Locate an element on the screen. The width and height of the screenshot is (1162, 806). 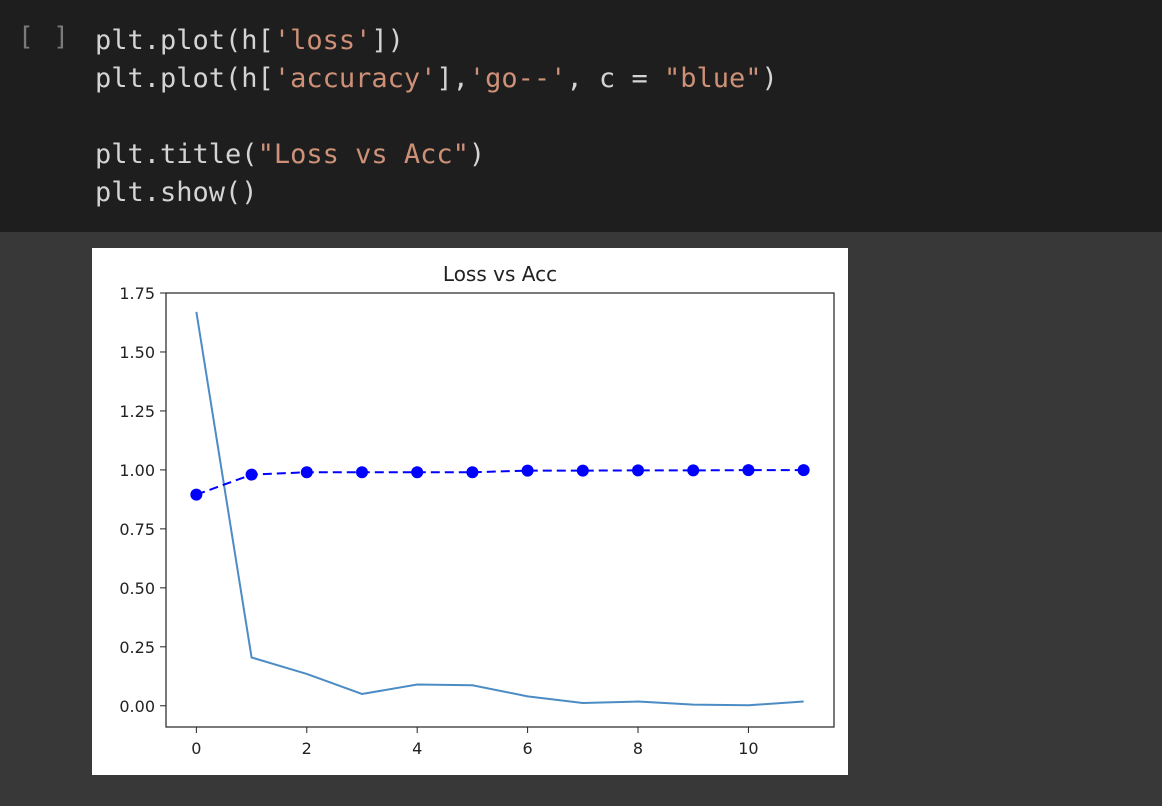
x-tick-label: 10 is located at coordinates (748, 748).